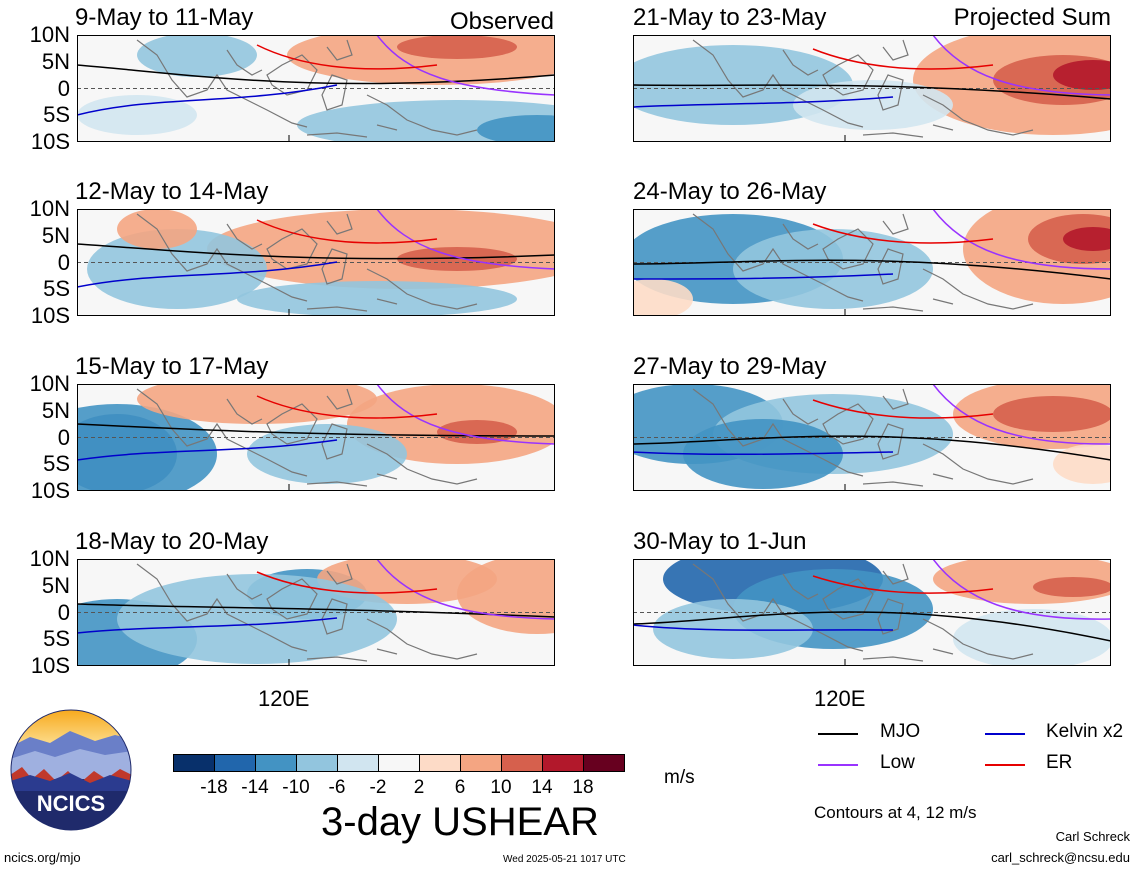 The image size is (1135, 873). I want to click on colorbar-tick: -6, so click(337, 787).